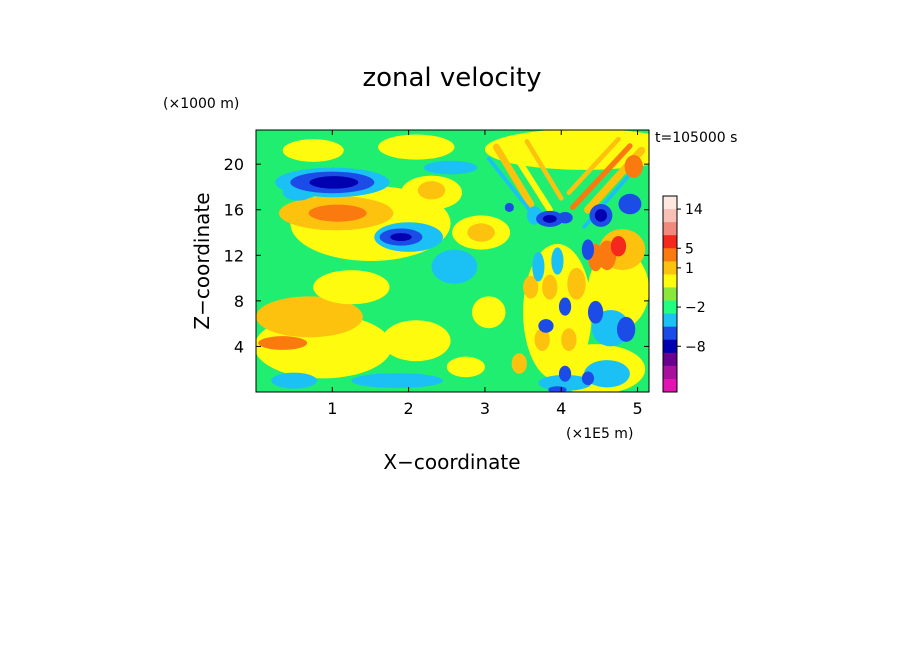 The width and height of the screenshot is (904, 654). Describe the element at coordinates (409, 408) in the screenshot. I see `x-tick-label: 2` at that location.